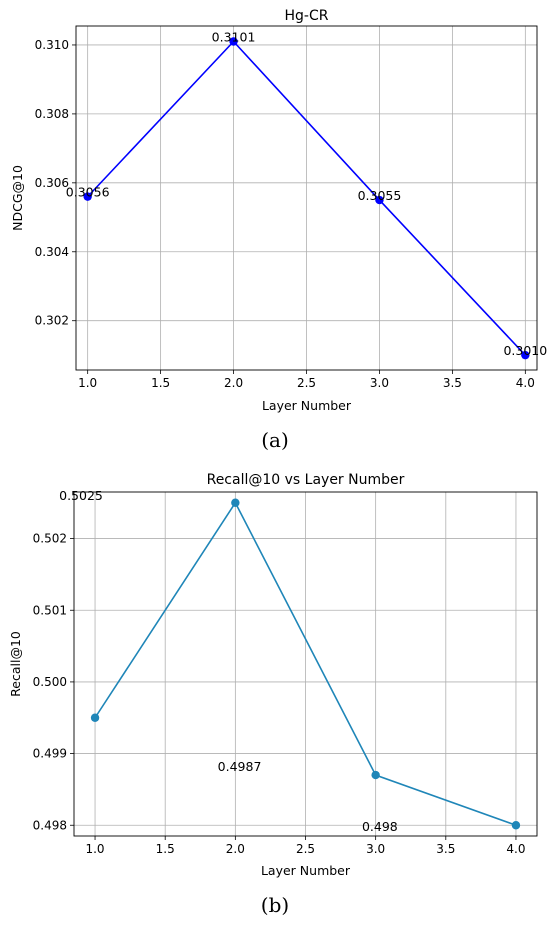  Describe the element at coordinates (52, 183) in the screenshot. I see `chart1-ytick-label-2: 0.306` at that location.